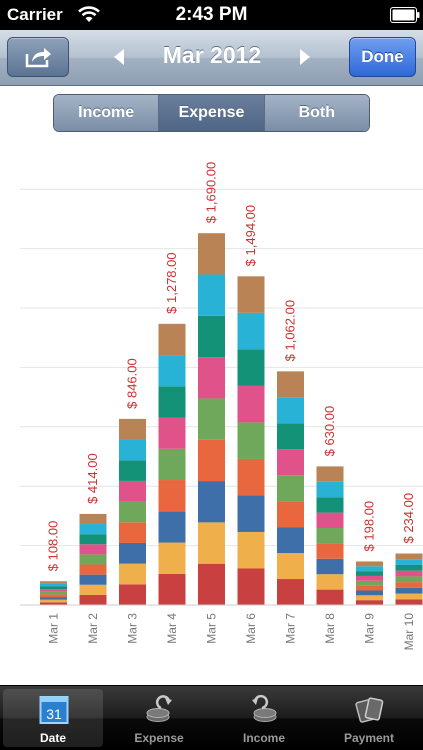 This screenshot has height=750, width=423. Describe the element at coordinates (119, 57) in the screenshot. I see `previous-month-arrow-icon` at that location.